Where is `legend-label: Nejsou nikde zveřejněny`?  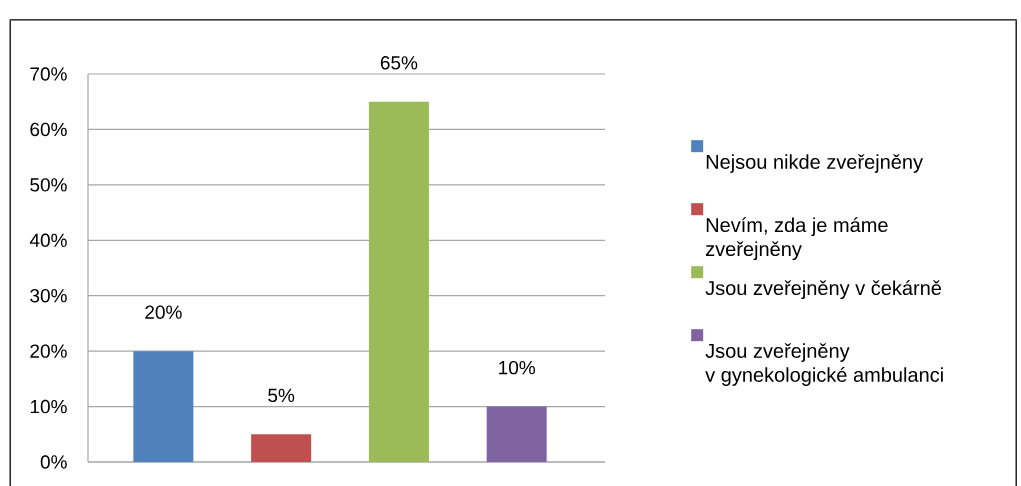 legend-label: Nejsou nikde zveřejněny is located at coordinates (814, 163).